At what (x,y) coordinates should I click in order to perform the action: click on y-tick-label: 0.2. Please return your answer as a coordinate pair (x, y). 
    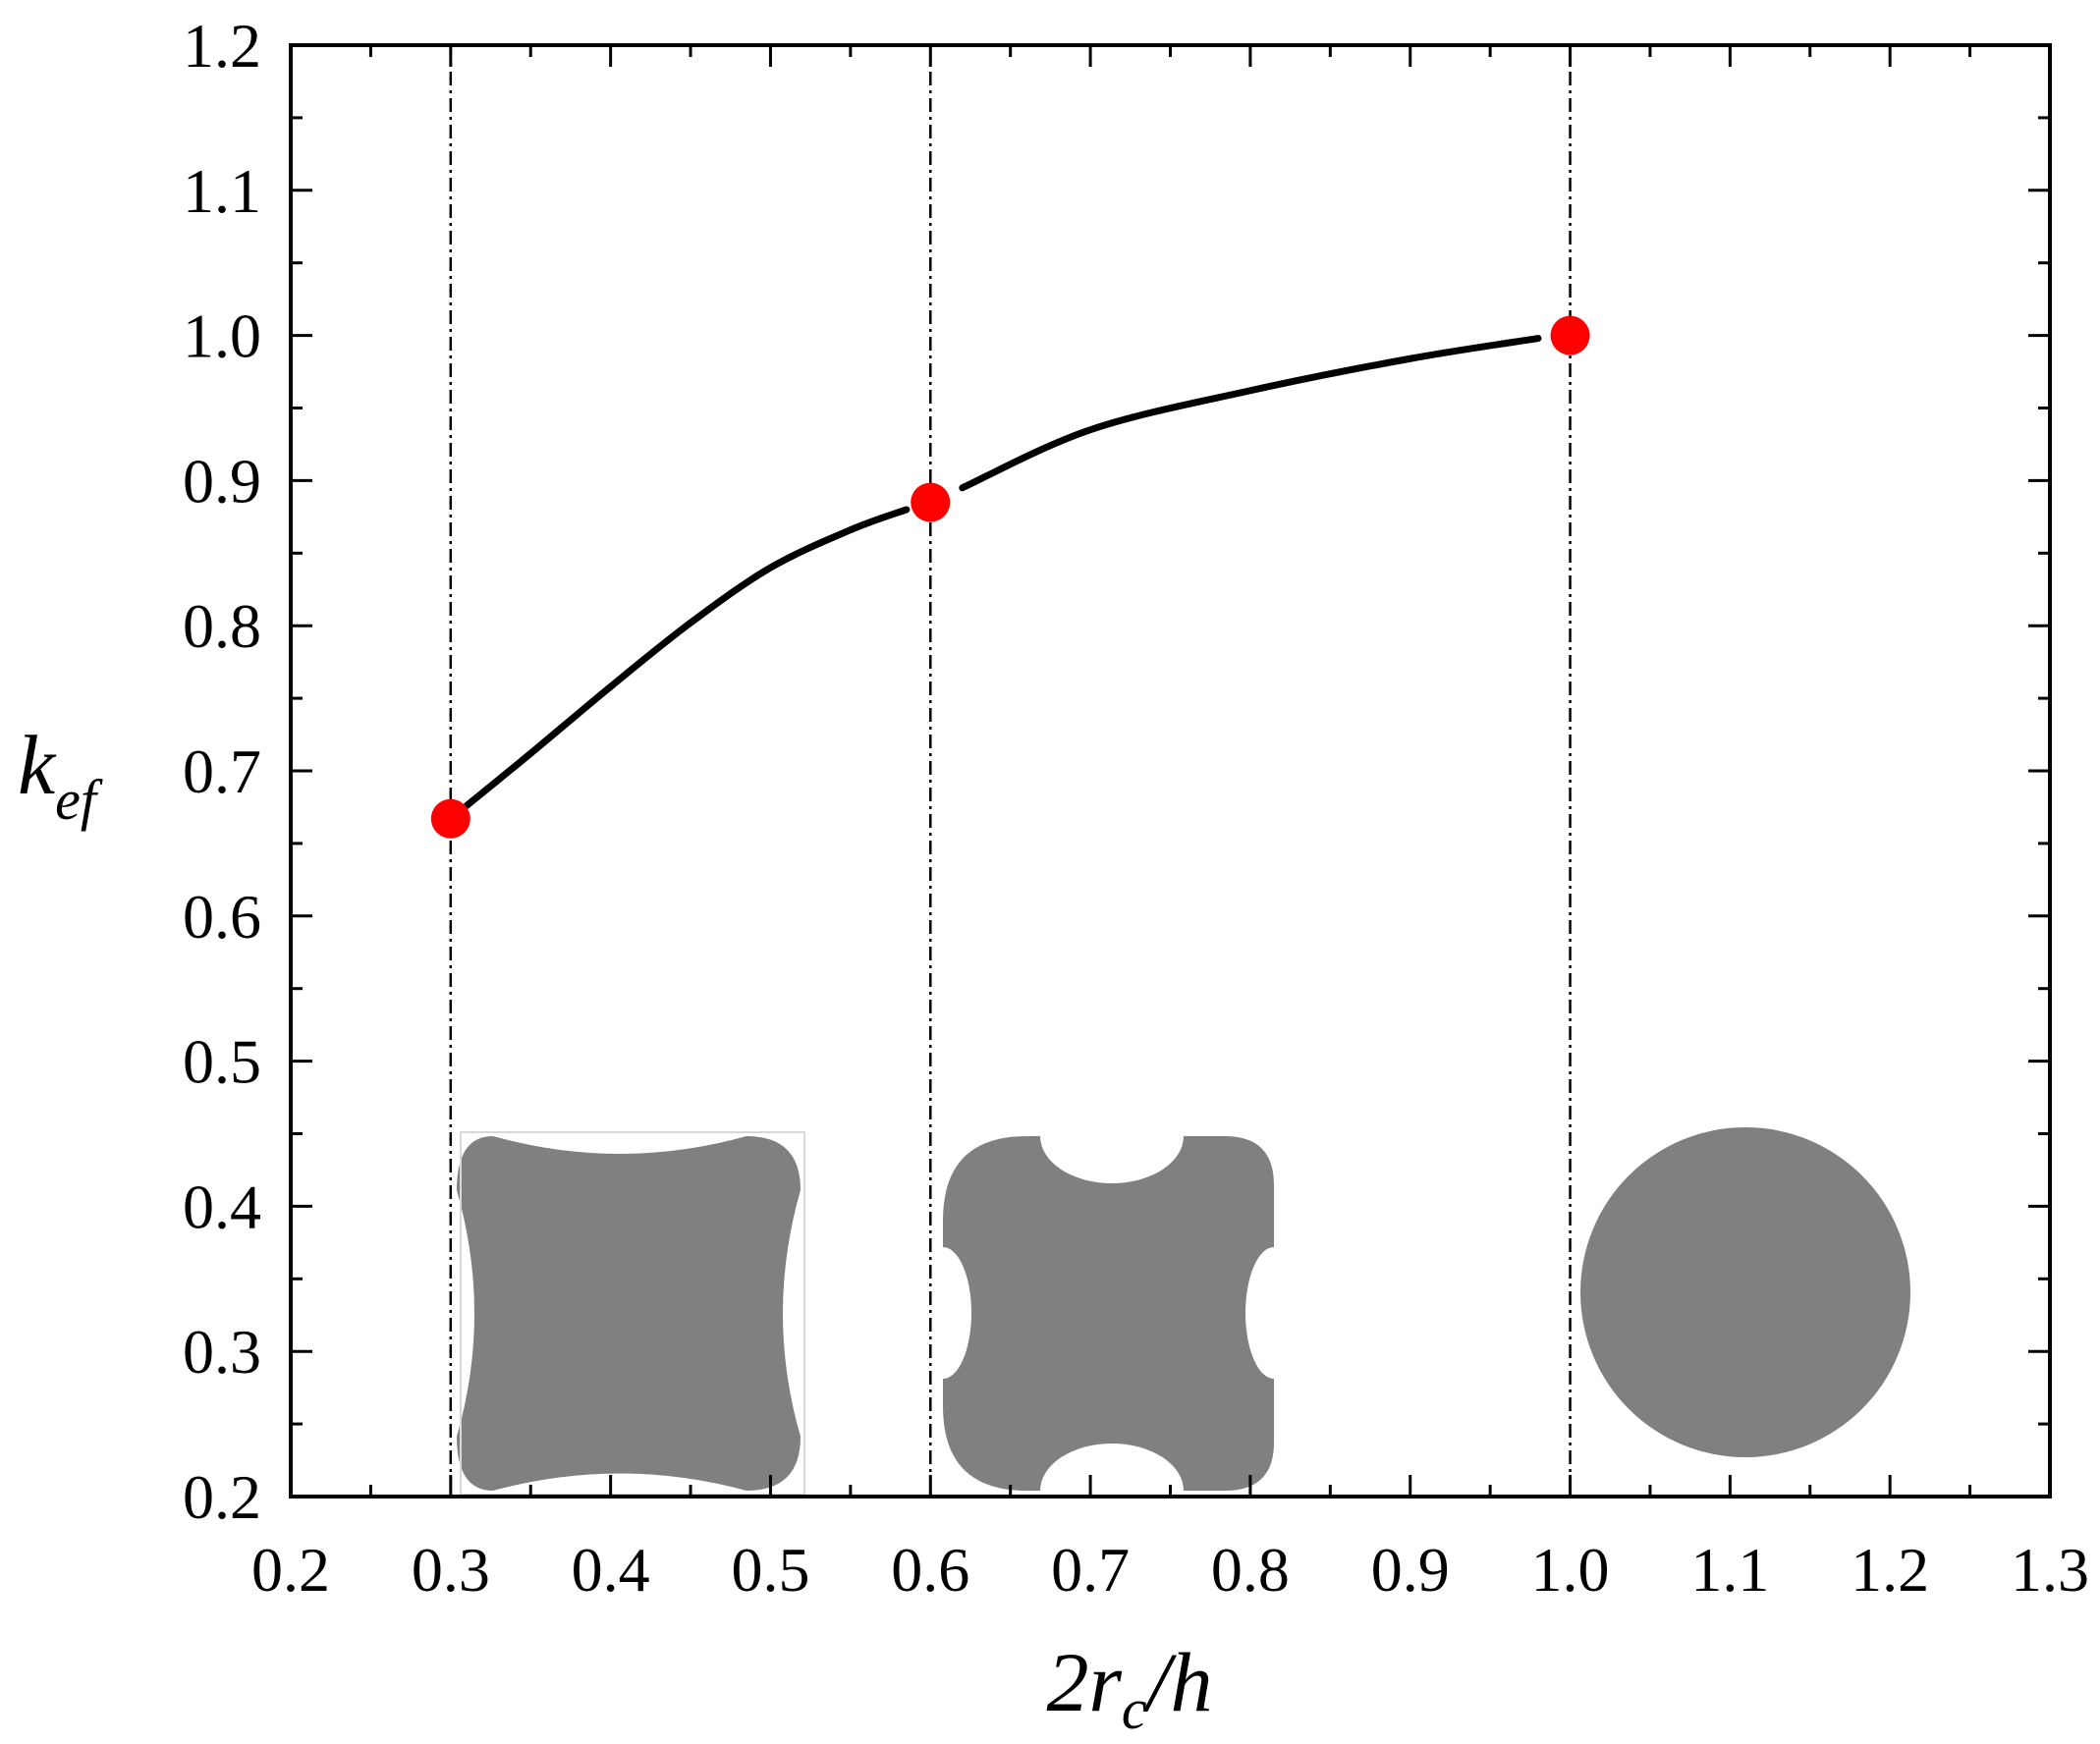
    Looking at the image, I should click on (222, 1497).